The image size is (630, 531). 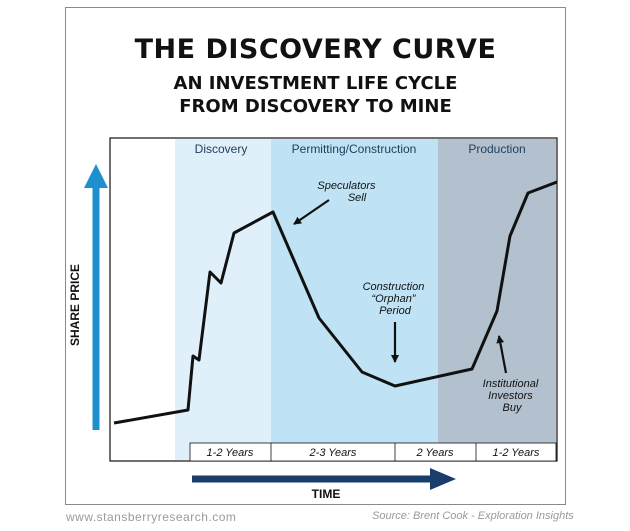 I want to click on share-price-arrowhead, so click(x=96, y=176).